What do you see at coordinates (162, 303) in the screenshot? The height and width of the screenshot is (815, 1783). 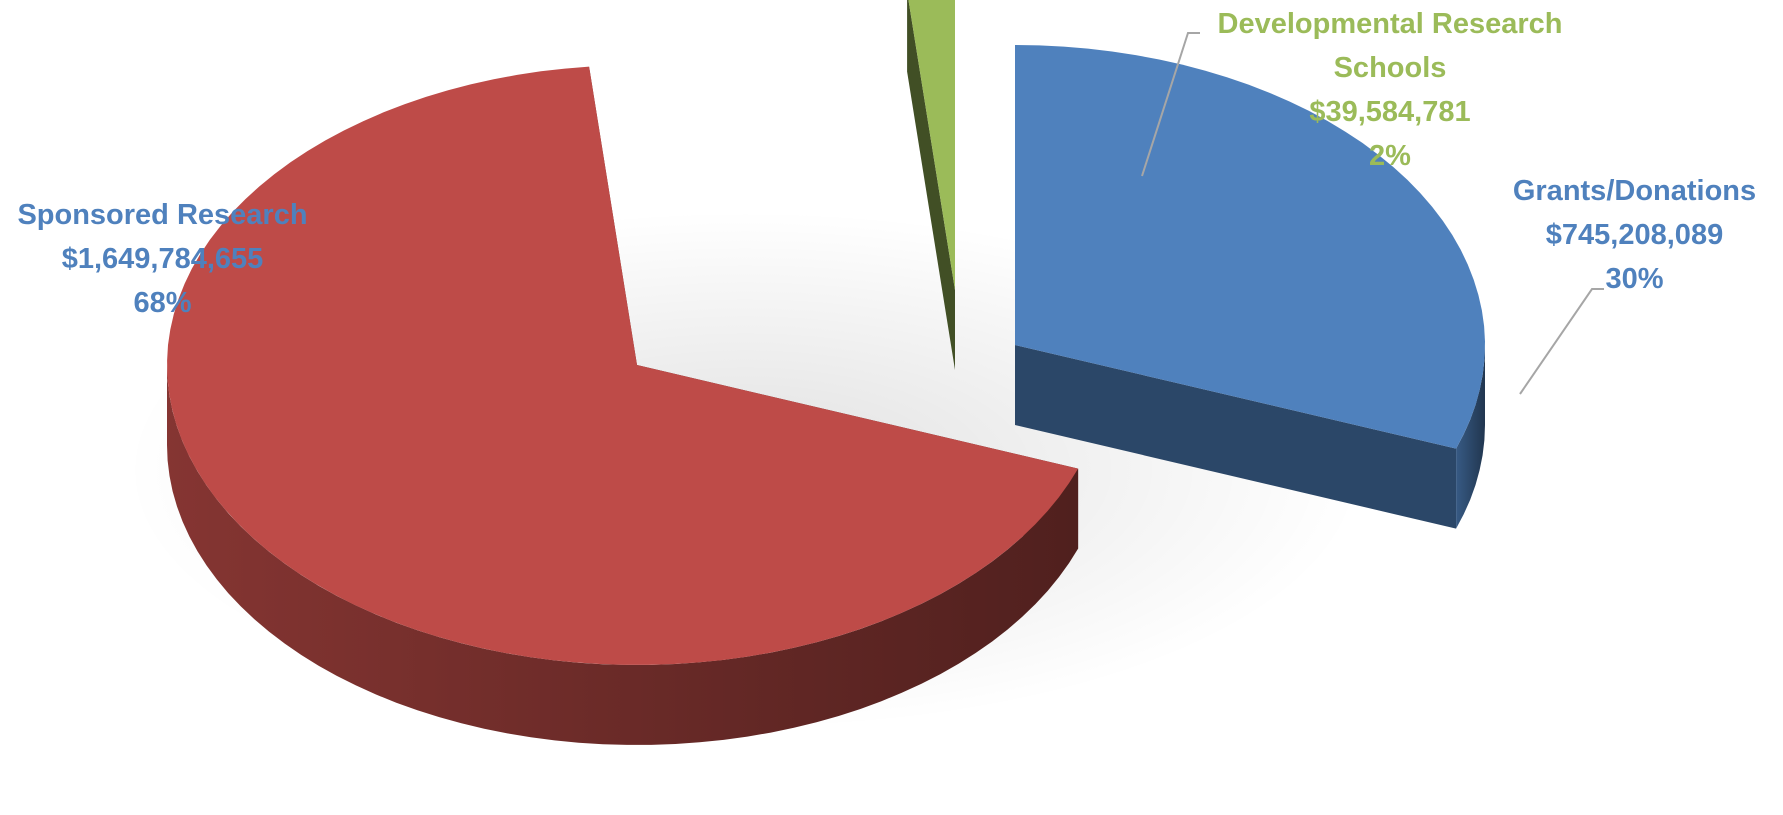 I see `slice-percent-sponsored-research: 68%` at bounding box center [162, 303].